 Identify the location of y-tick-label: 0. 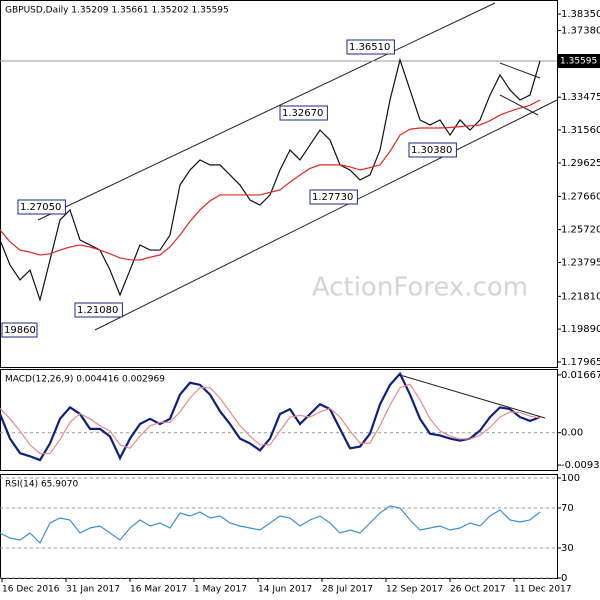
(564, 578).